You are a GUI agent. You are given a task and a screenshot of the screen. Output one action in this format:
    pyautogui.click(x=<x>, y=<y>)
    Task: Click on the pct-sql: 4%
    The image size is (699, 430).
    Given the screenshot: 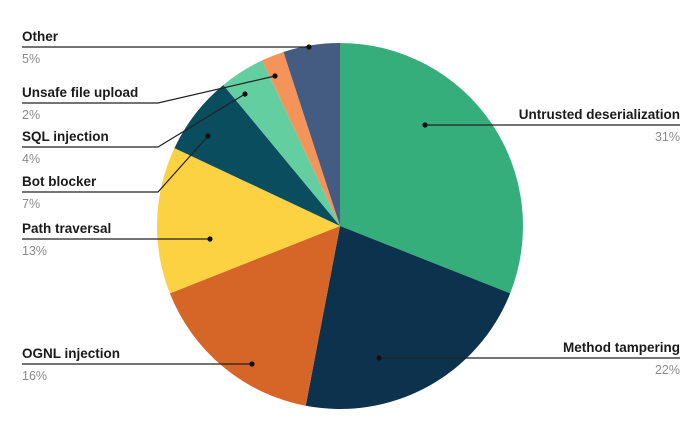 What is the action you would take?
    pyautogui.click(x=31, y=159)
    